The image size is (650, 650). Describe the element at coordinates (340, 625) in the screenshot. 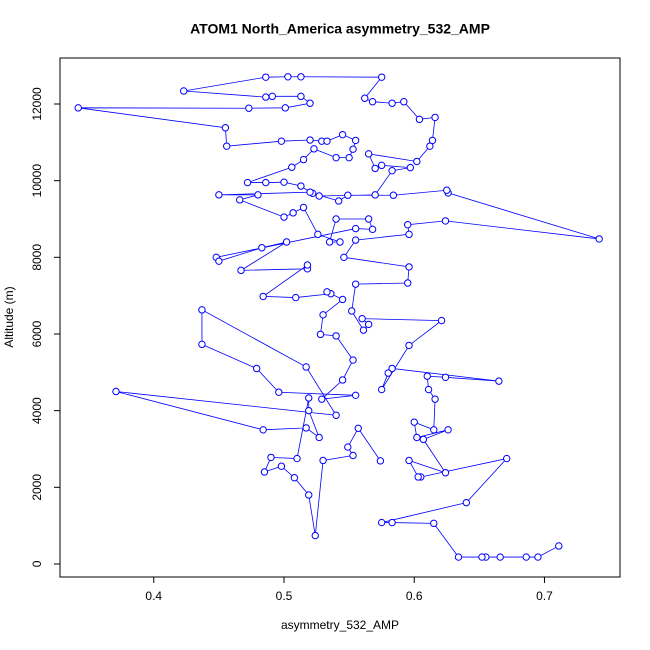

I see `x-axis-label: asymmetry_532_AMP` at that location.